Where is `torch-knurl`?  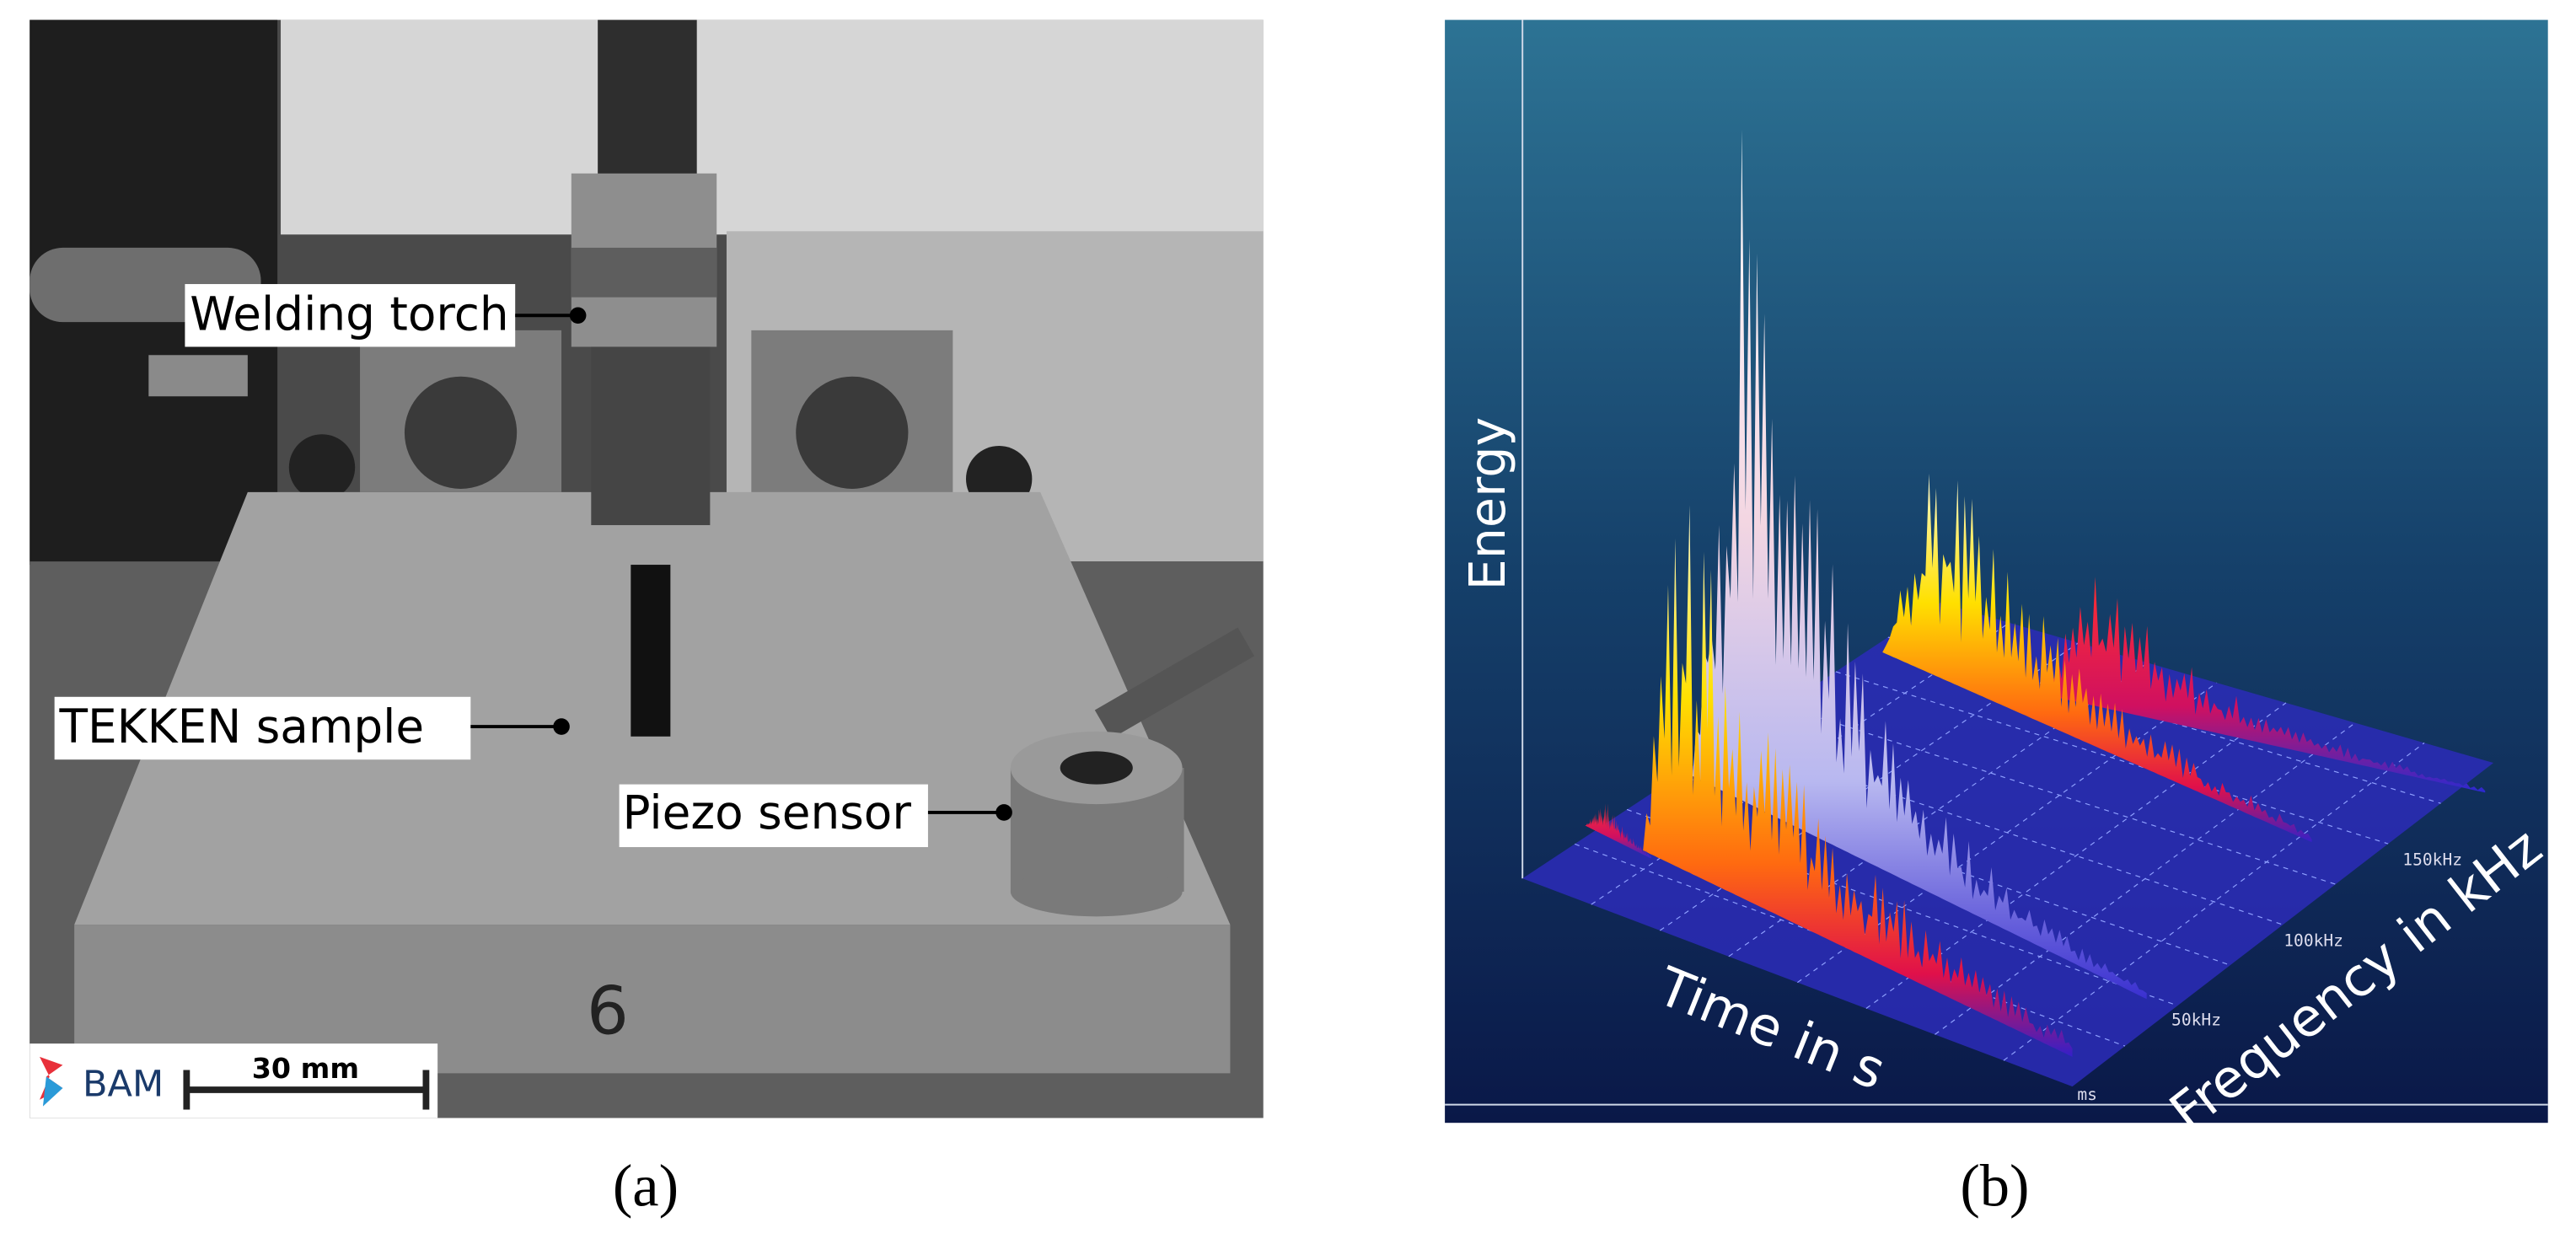 torch-knurl is located at coordinates (644, 272).